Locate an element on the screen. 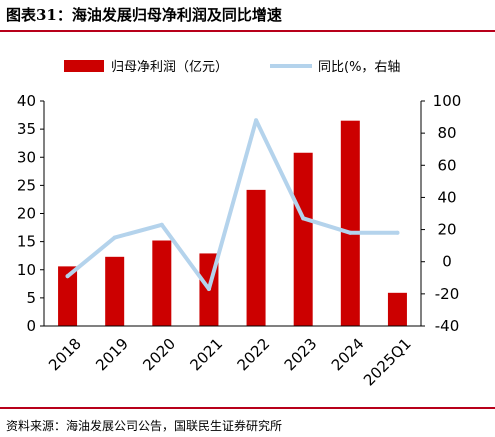  x-tick-label: 2024 is located at coordinates (348, 355).